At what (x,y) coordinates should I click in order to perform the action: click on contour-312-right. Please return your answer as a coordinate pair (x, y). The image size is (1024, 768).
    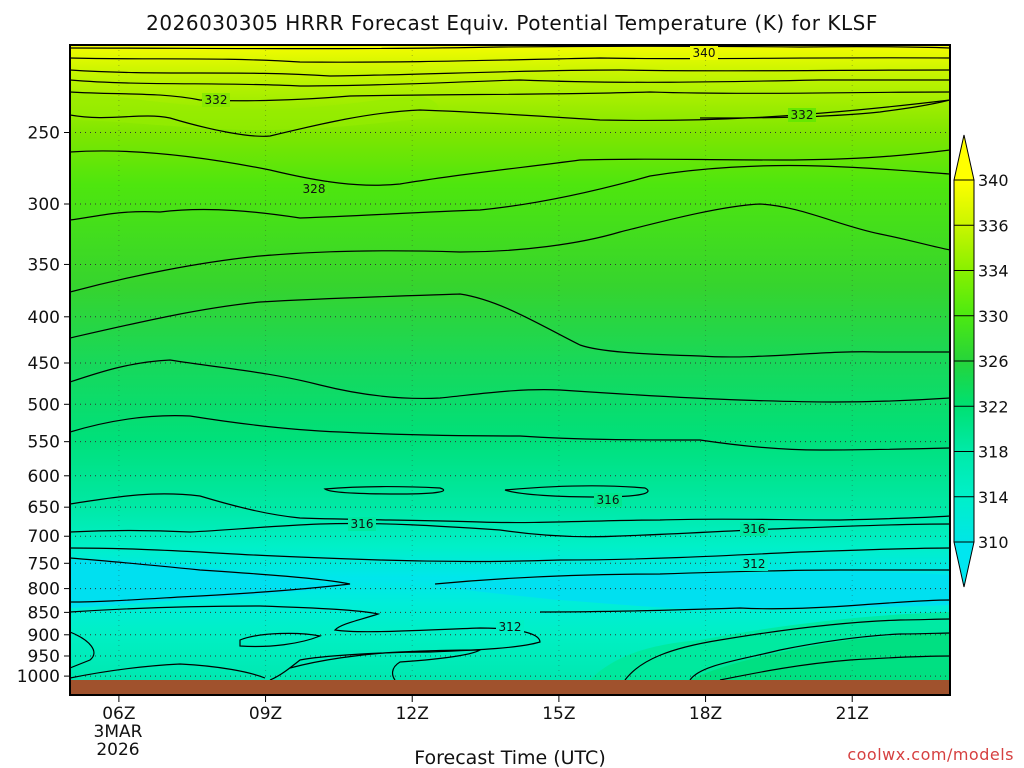
    Looking at the image, I should click on (692, 577).